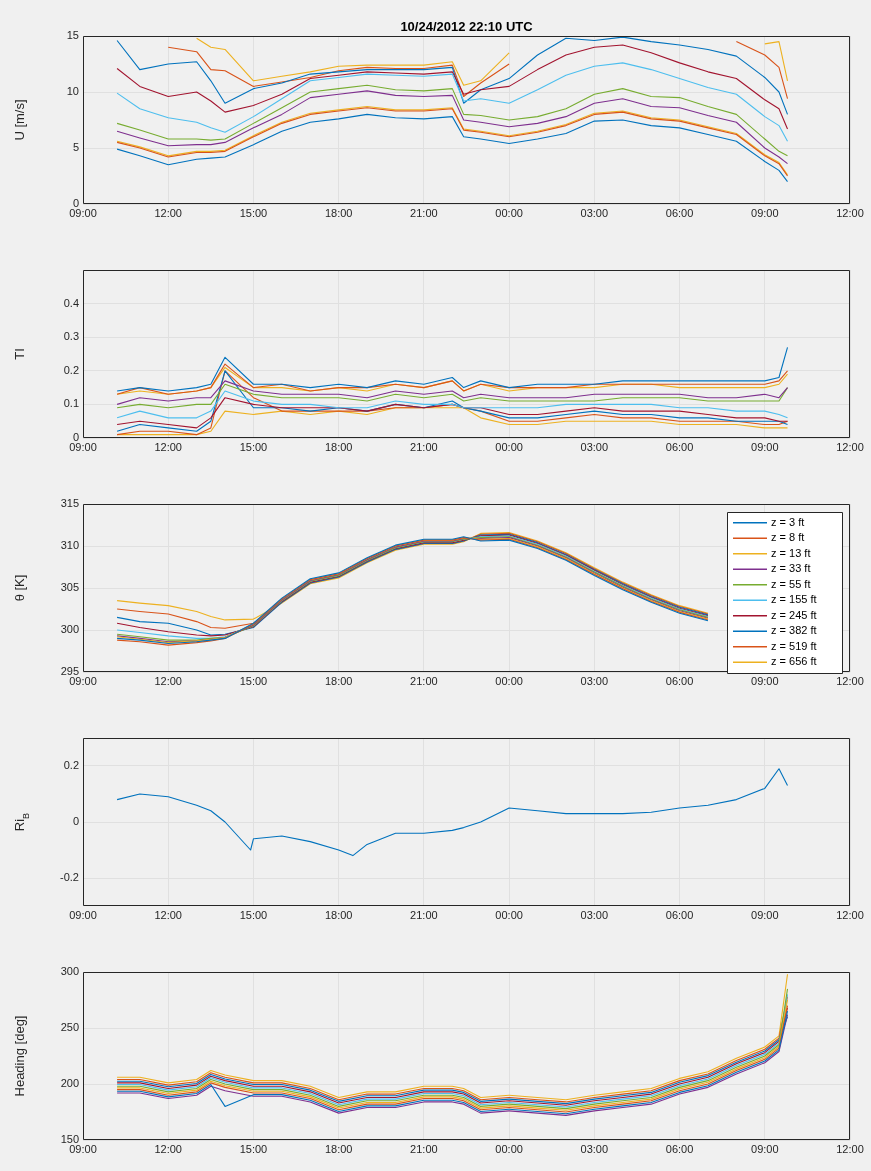 This screenshot has width=871, height=1171. Describe the element at coordinates (69, 587) in the screenshot. I see `y-tick-label: 305` at that location.